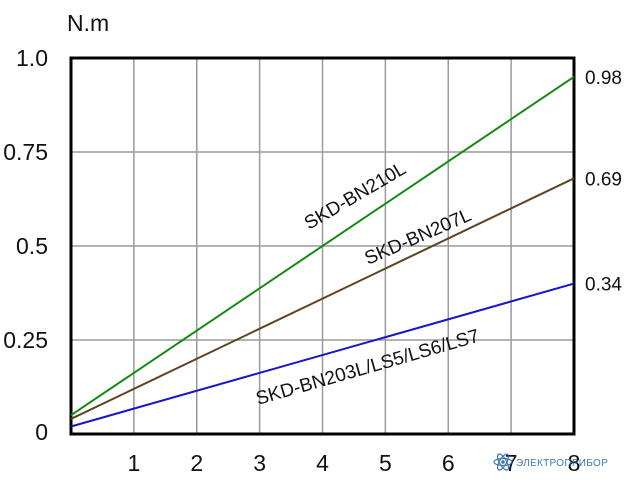  I want to click on x-tick-label: 4, so click(322, 463).